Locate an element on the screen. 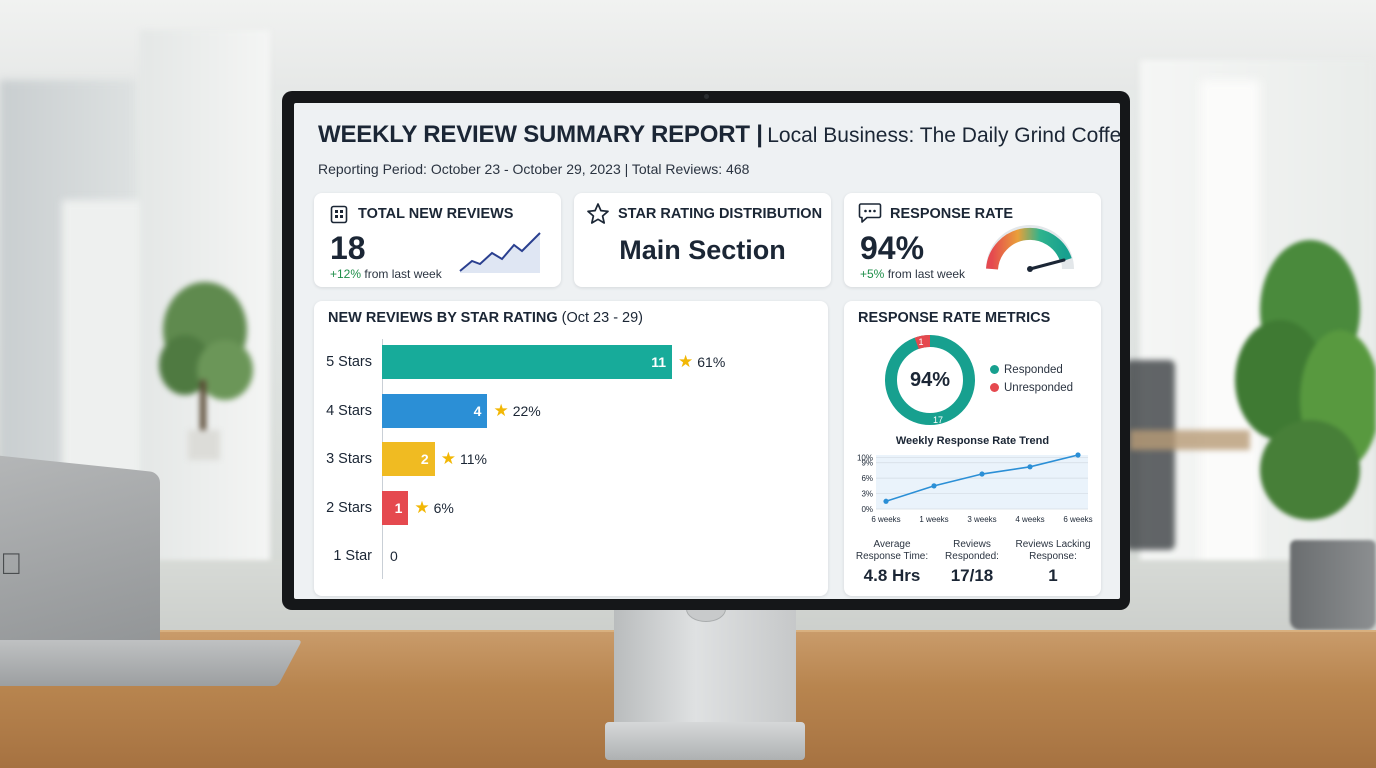 Image resolution: width=1376 pixels, height=768 pixels. bar-row: 1 Star 0 is located at coordinates (571, 556).